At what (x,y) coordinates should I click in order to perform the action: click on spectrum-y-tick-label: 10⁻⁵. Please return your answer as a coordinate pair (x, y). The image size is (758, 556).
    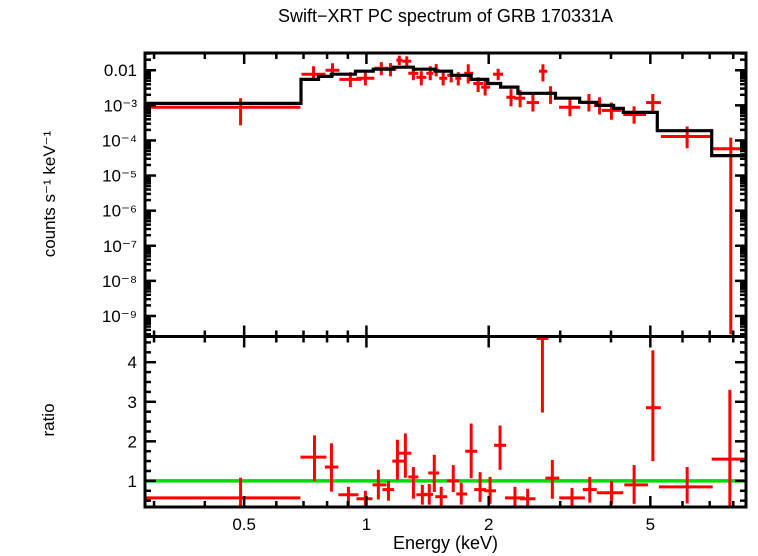
    Looking at the image, I should click on (119, 176).